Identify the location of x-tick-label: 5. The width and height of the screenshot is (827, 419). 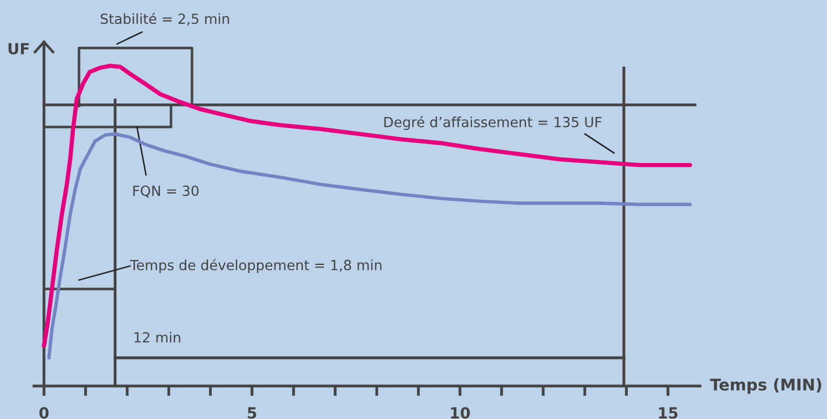
(252, 413).